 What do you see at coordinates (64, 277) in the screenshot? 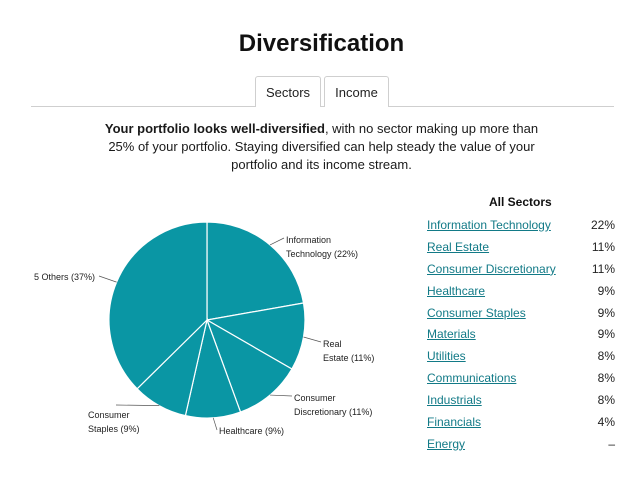
I see `slice-label: 5 Others (37%)` at bounding box center [64, 277].